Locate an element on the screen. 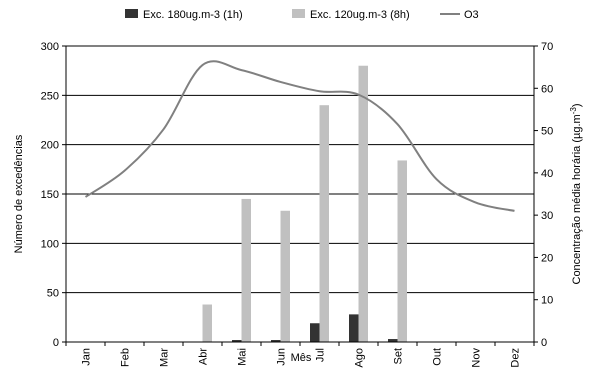  bar-exc-180-mai is located at coordinates (237, 341).